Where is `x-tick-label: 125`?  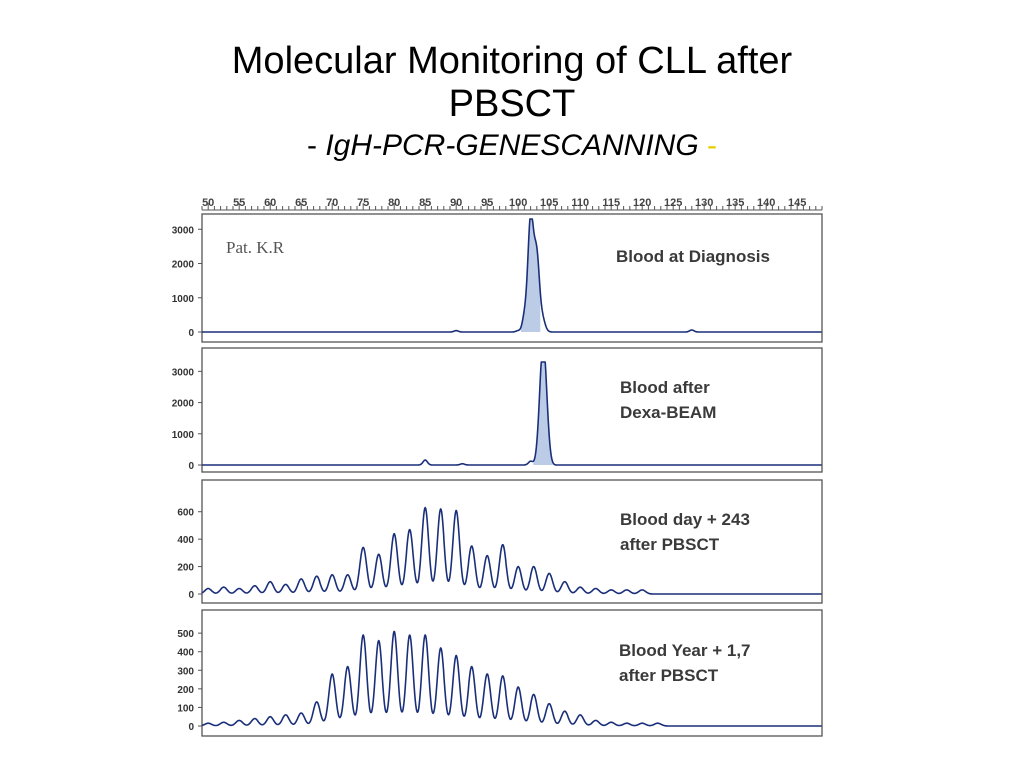 x-tick-label: 125 is located at coordinates (673, 203).